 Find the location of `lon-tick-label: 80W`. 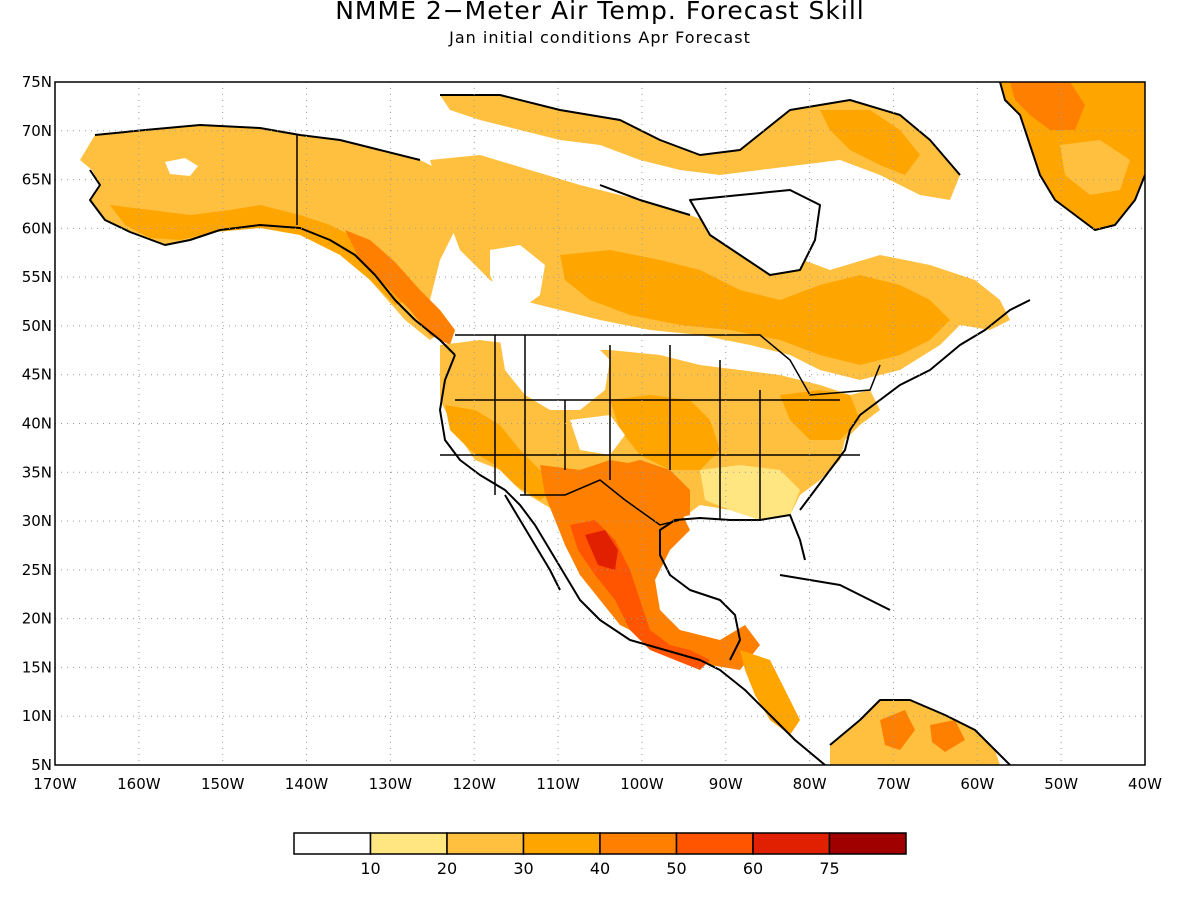

lon-tick-label: 80W is located at coordinates (810, 784).